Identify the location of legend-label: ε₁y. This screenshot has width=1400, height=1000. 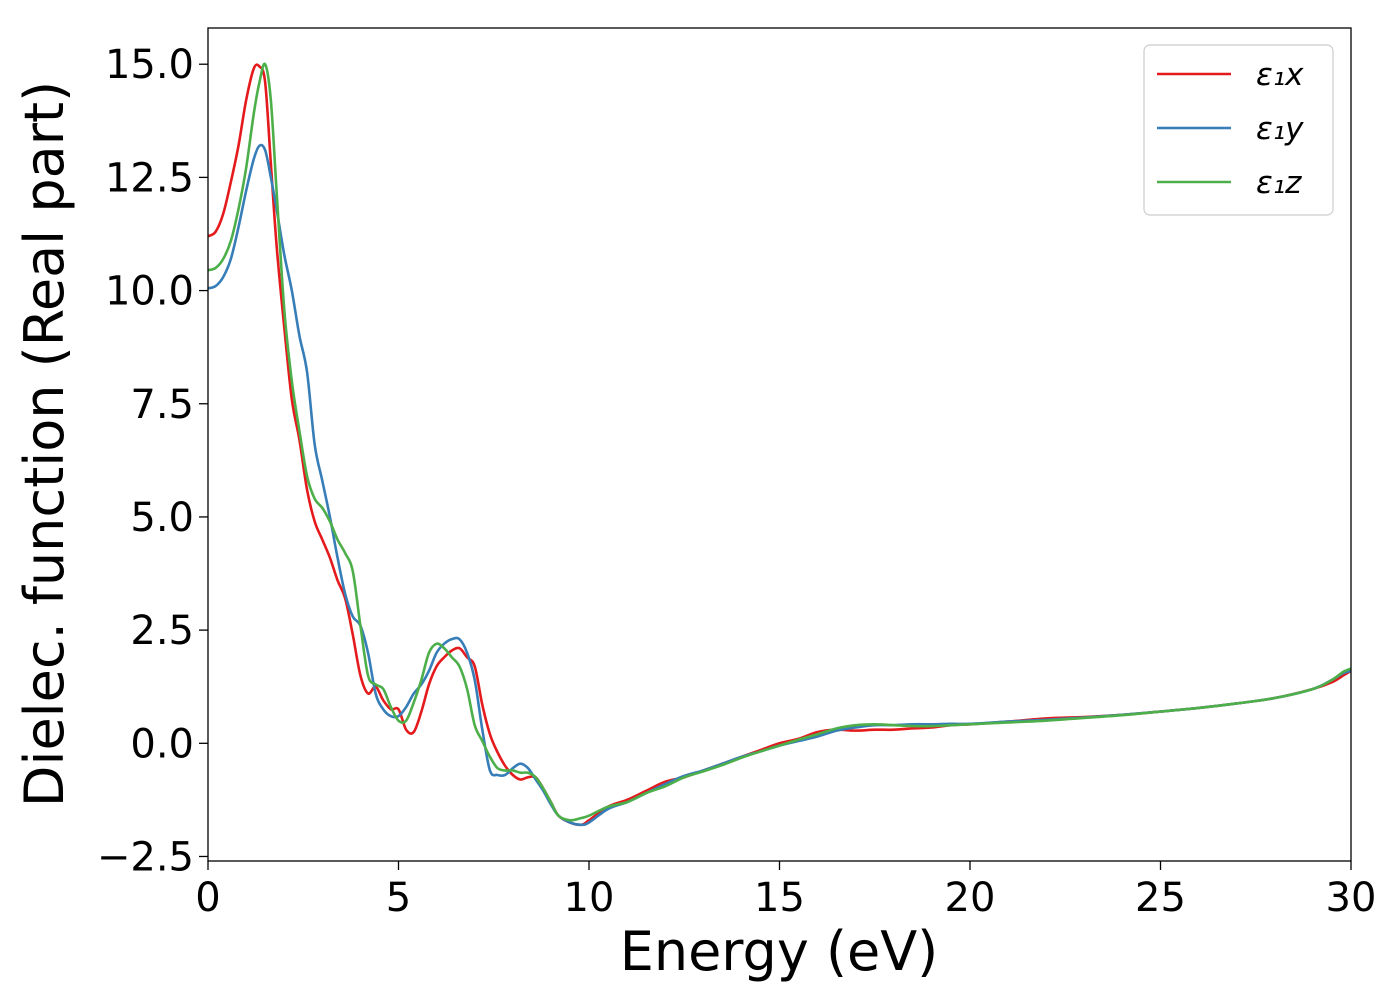
(1280, 129).